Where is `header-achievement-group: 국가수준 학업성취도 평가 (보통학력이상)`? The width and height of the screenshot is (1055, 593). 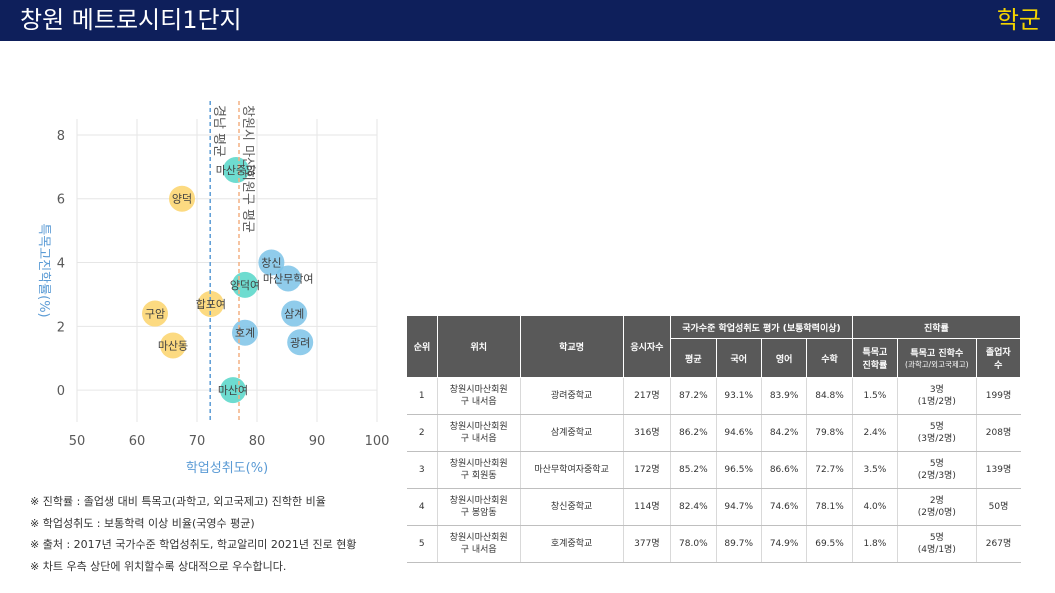
header-achievement-group: 국가수준 학업성취도 평가 (보통학력이상) is located at coordinates (761, 327).